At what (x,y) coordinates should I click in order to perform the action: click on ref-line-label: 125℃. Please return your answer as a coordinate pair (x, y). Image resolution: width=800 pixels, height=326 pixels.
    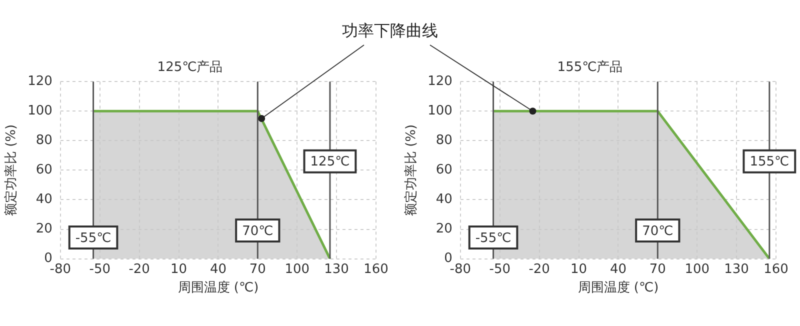
    Looking at the image, I should click on (330, 162).